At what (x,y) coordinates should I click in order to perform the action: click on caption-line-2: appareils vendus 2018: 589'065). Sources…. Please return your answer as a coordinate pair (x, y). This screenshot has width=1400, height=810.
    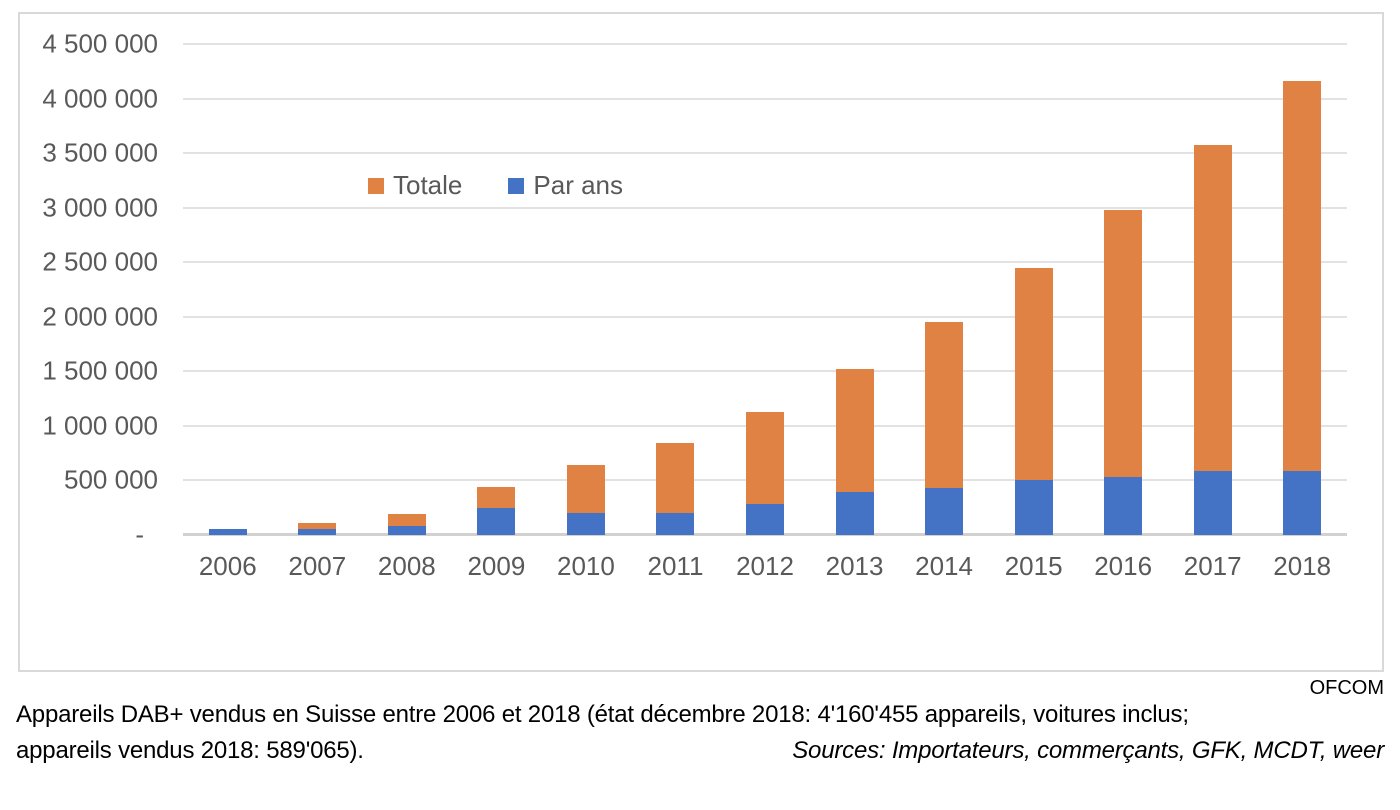
    Looking at the image, I should click on (700, 751).